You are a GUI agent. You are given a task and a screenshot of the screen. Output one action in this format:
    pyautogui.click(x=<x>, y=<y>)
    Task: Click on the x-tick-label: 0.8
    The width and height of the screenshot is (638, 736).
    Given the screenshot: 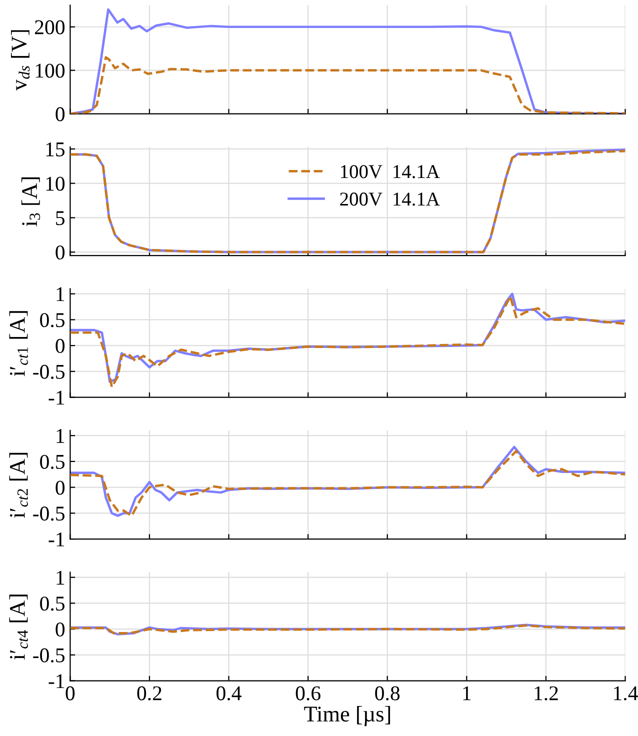 What is the action you would take?
    pyautogui.click(x=387, y=693)
    